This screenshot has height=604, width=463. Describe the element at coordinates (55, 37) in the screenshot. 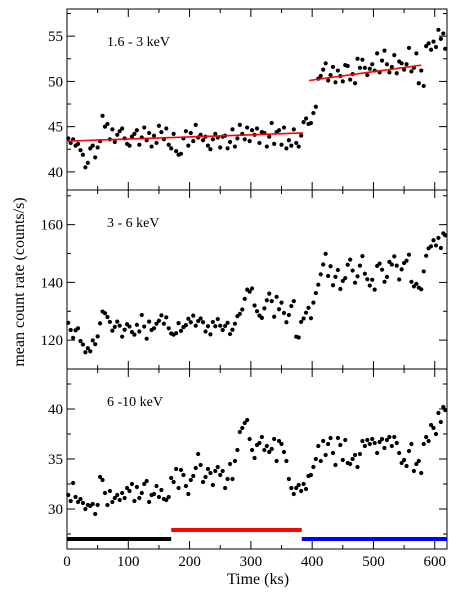

I see `y-tick-label: 55` at that location.